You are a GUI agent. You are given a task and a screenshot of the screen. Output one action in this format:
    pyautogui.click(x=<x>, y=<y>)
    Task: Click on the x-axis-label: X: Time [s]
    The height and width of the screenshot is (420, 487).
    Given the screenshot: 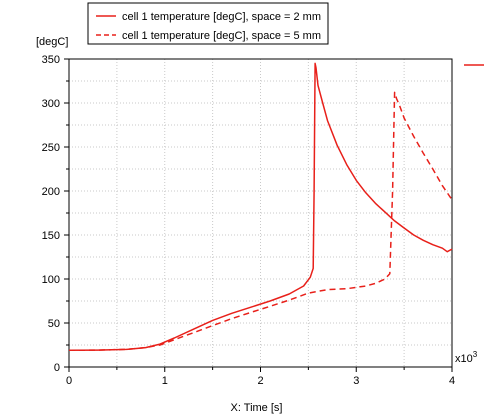 What is the action you would take?
    pyautogui.click(x=257, y=408)
    